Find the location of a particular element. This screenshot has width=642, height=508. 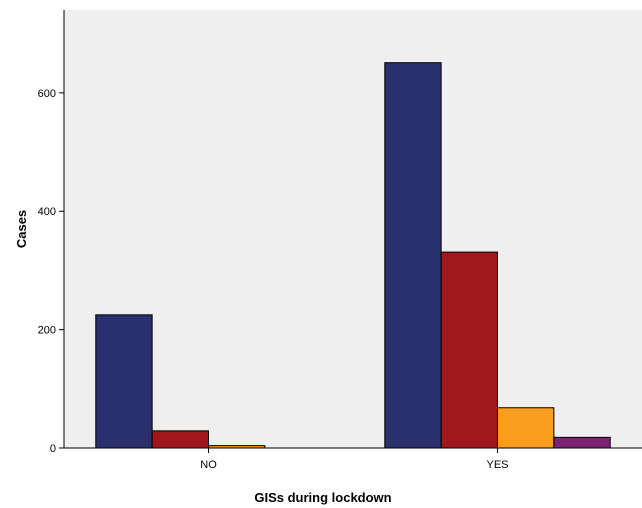

y-ticks-group: 0 200 400 600 is located at coordinates (51, 271).